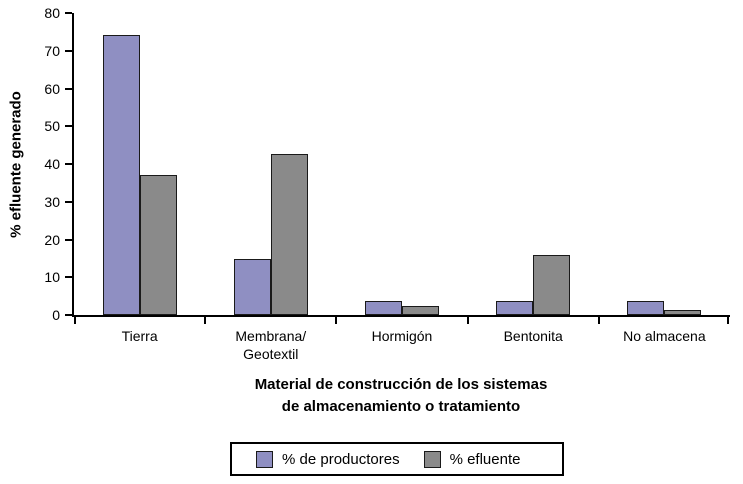 Image resolution: width=743 pixels, height=484 pixels. I want to click on legend-label-productores: % de productores, so click(341, 459).